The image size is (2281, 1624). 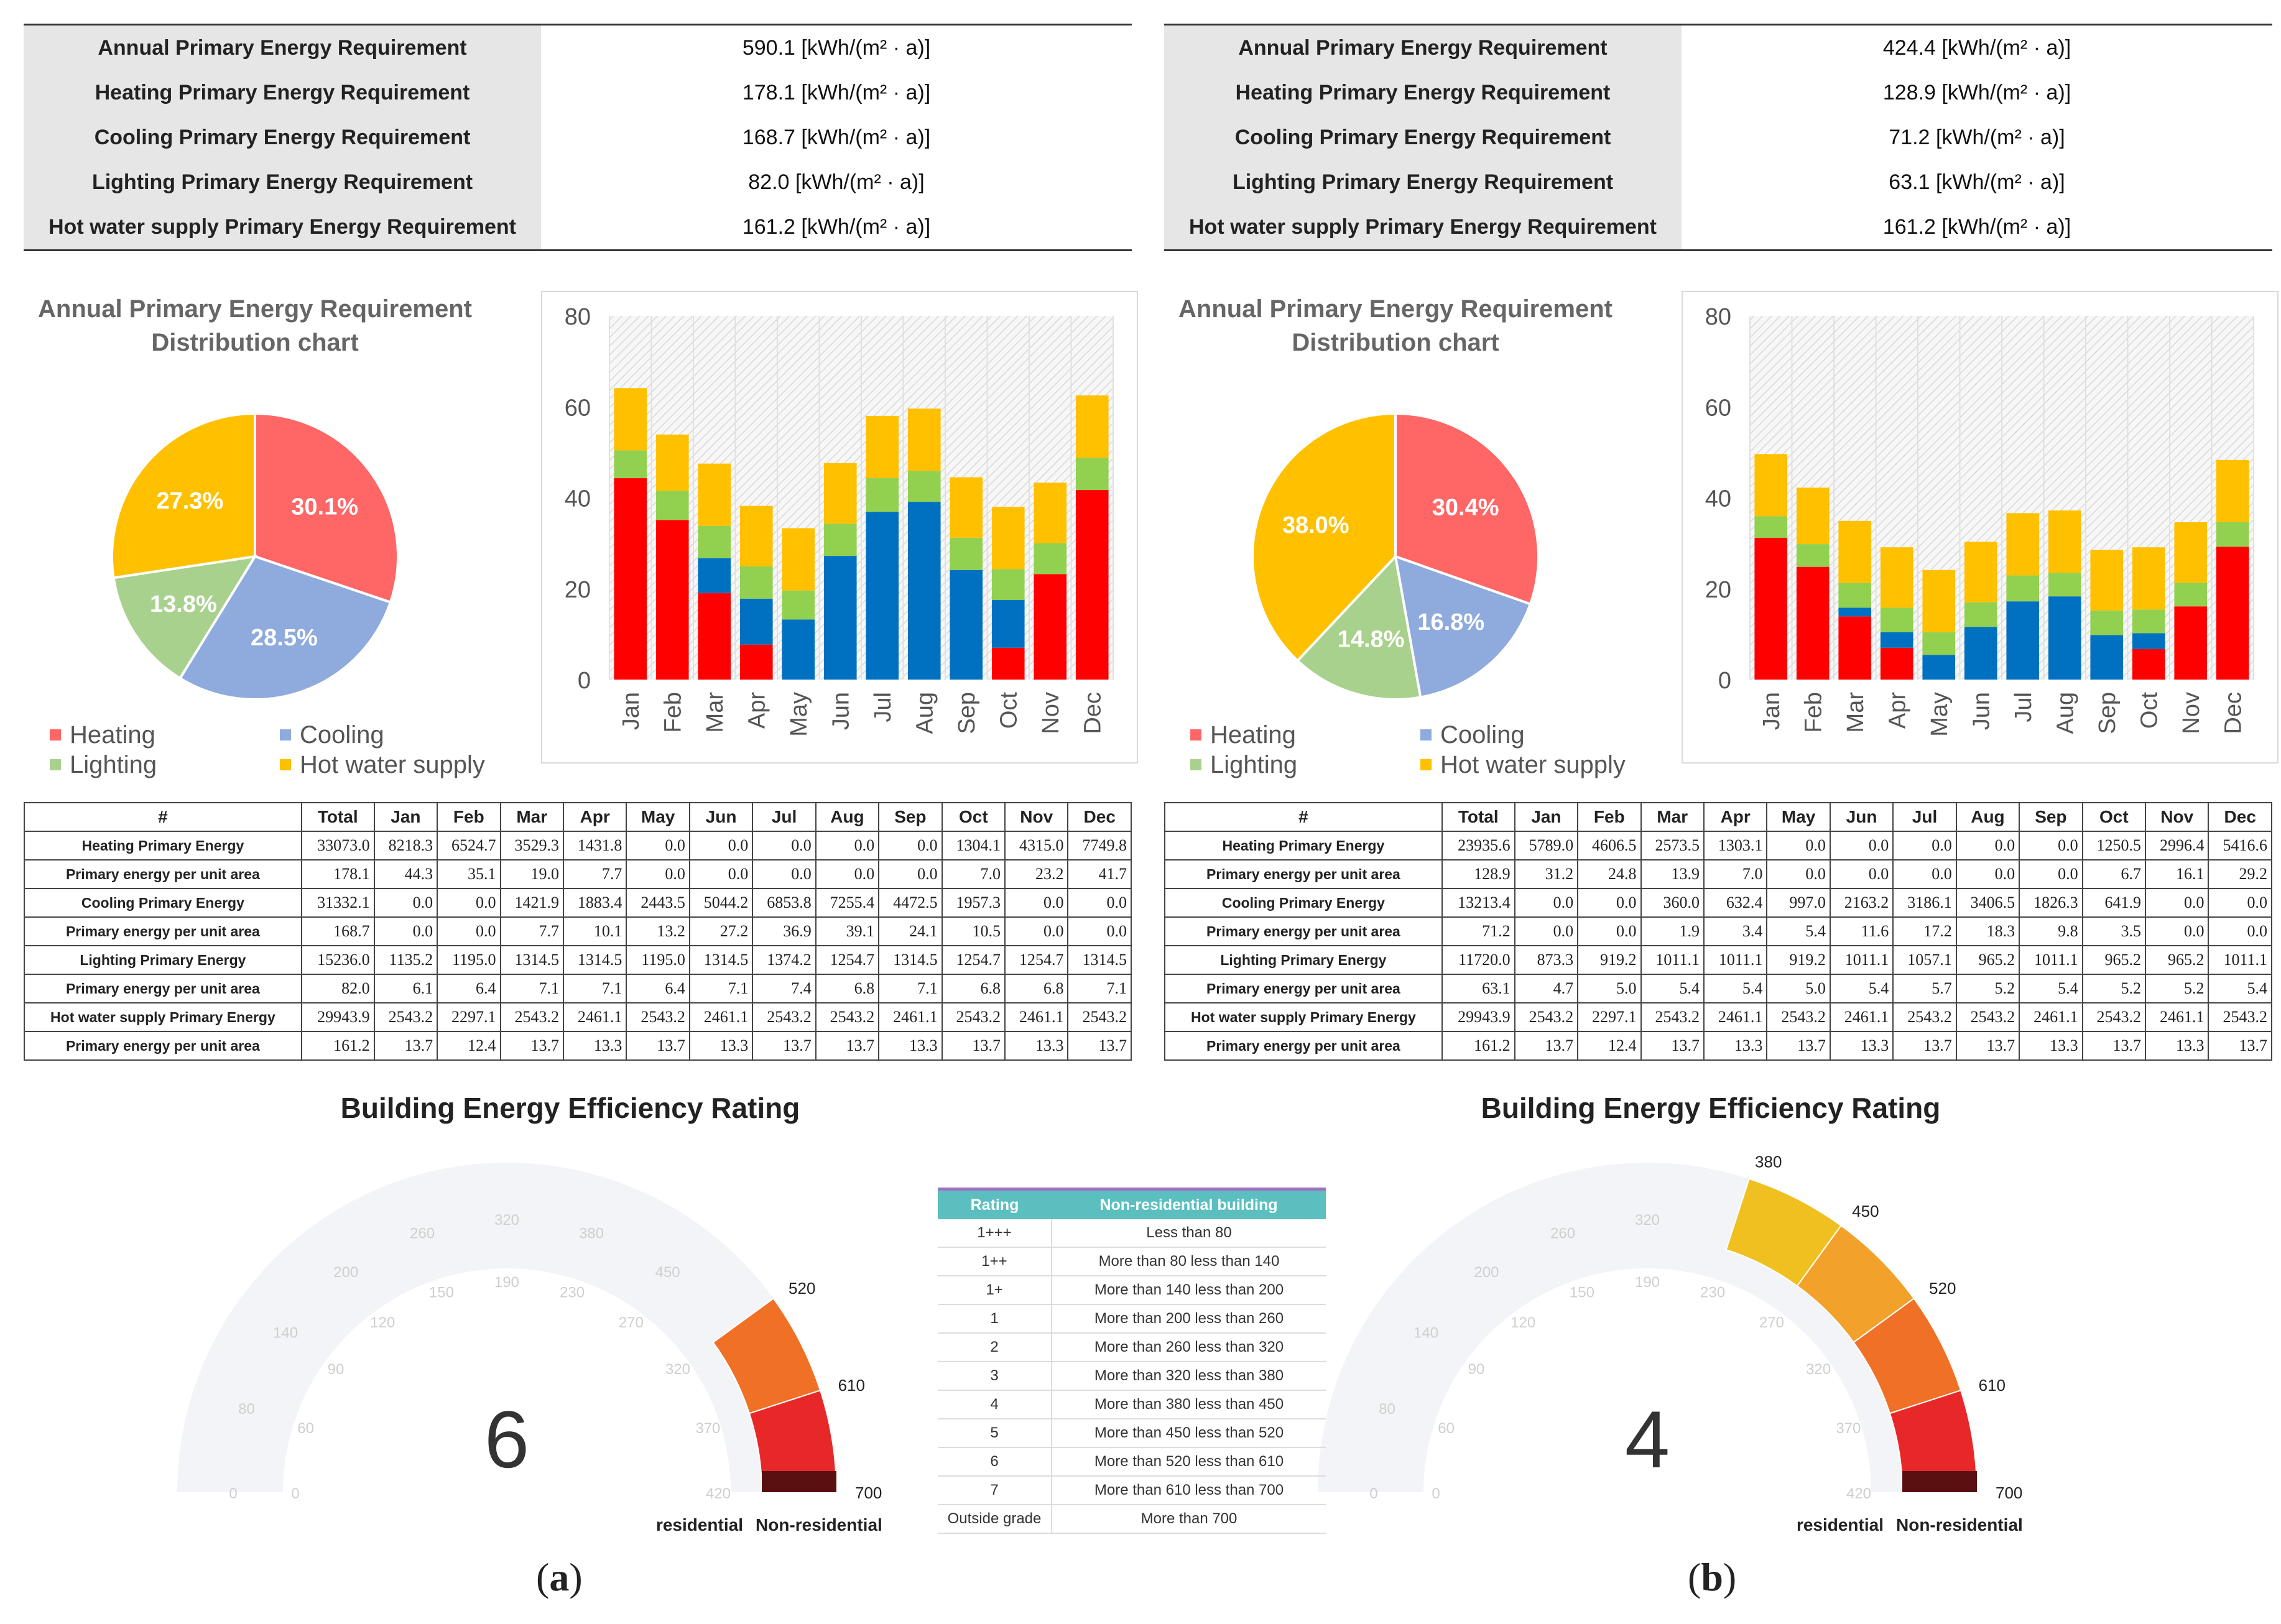 I want to click on table-cell: 6853.8, so click(x=784, y=903).